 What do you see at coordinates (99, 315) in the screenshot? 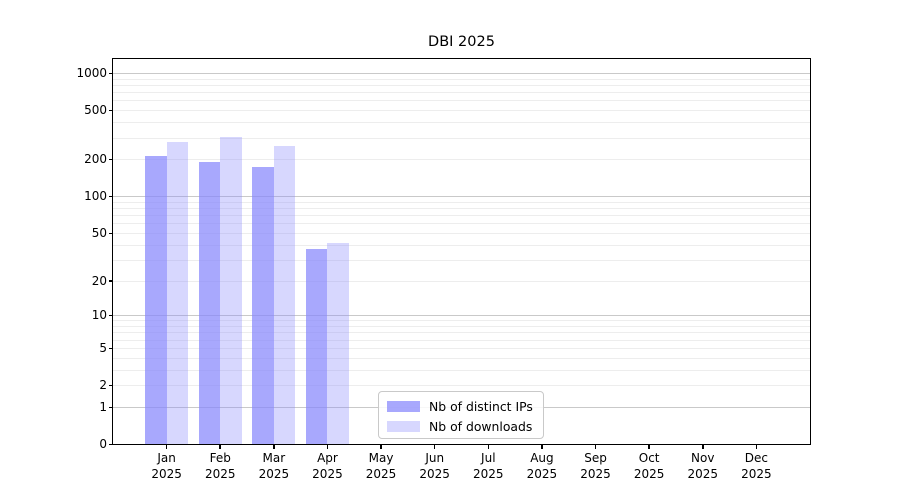
I see `y-tick-label: 10` at bounding box center [99, 315].